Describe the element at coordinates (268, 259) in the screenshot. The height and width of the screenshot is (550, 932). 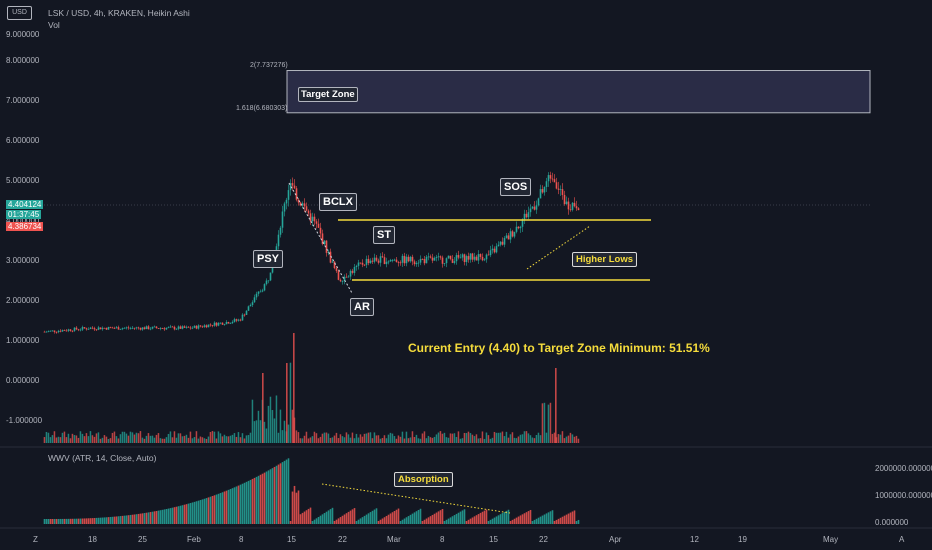
I see `psy-label: PSY` at that location.